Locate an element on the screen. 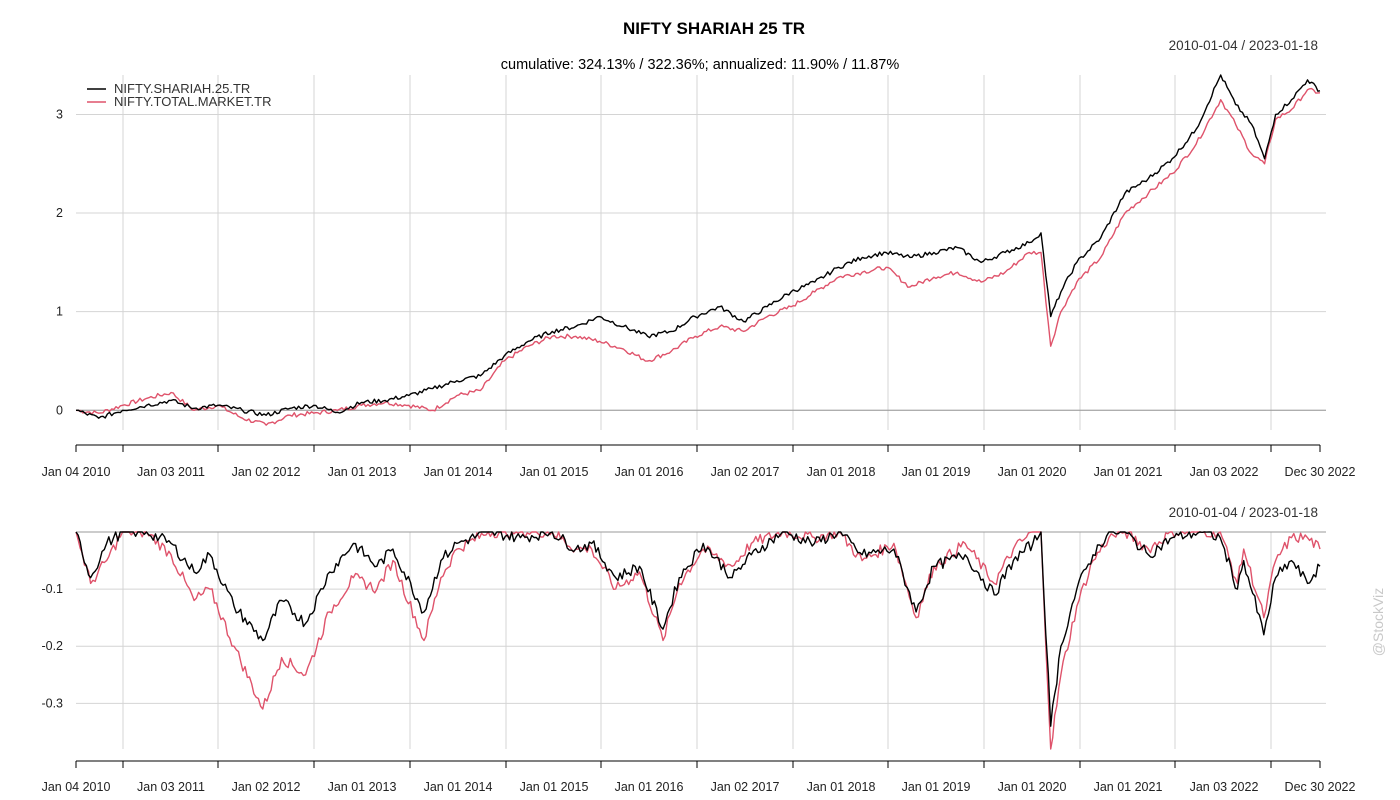 This screenshot has height=800, width=1400. y-tick-label: 2 is located at coordinates (59, 213).